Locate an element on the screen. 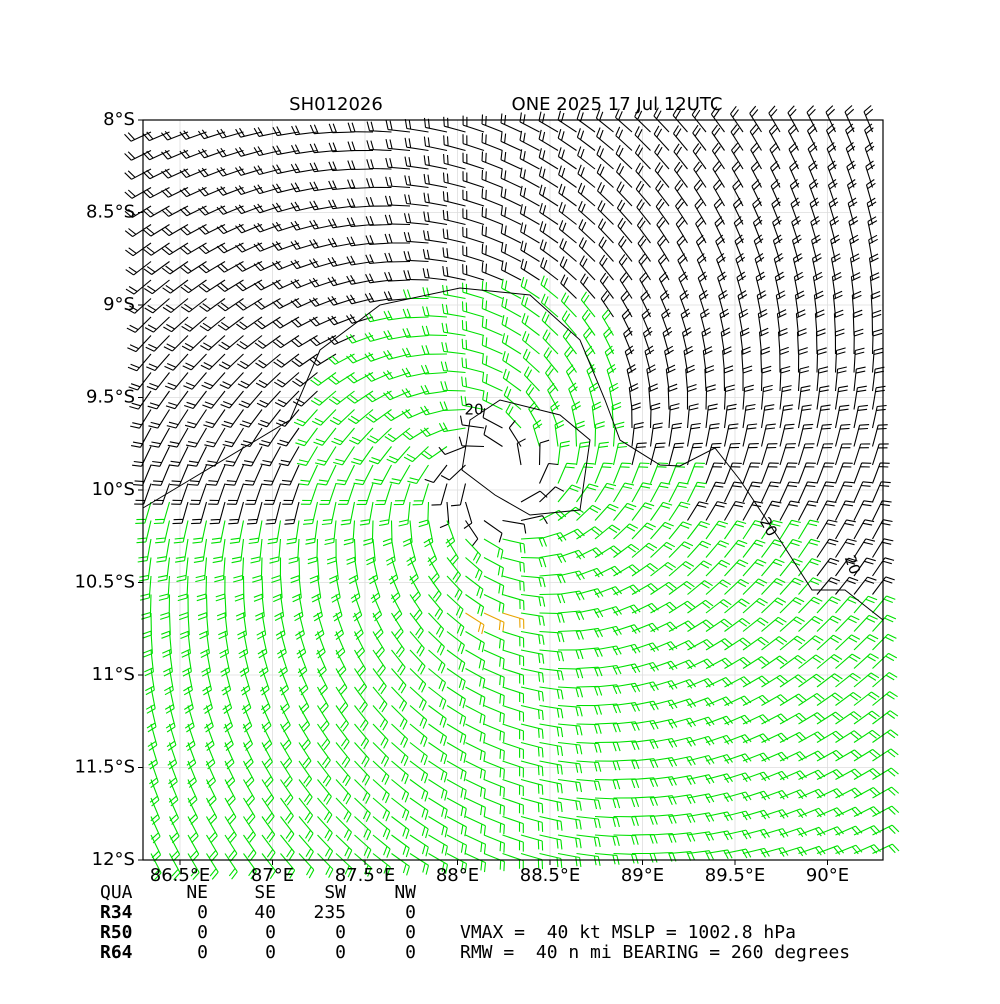 The width and height of the screenshot is (1000, 1004). lon-tick-label: 88.5°E is located at coordinates (550, 875).